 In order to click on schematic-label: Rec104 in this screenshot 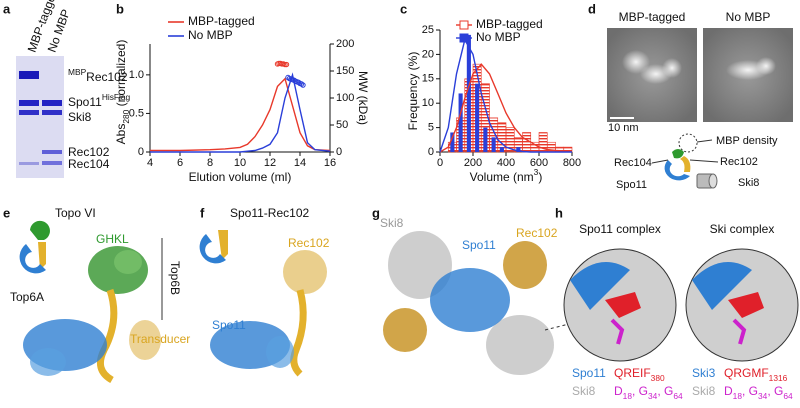, I will do `click(633, 163)`.